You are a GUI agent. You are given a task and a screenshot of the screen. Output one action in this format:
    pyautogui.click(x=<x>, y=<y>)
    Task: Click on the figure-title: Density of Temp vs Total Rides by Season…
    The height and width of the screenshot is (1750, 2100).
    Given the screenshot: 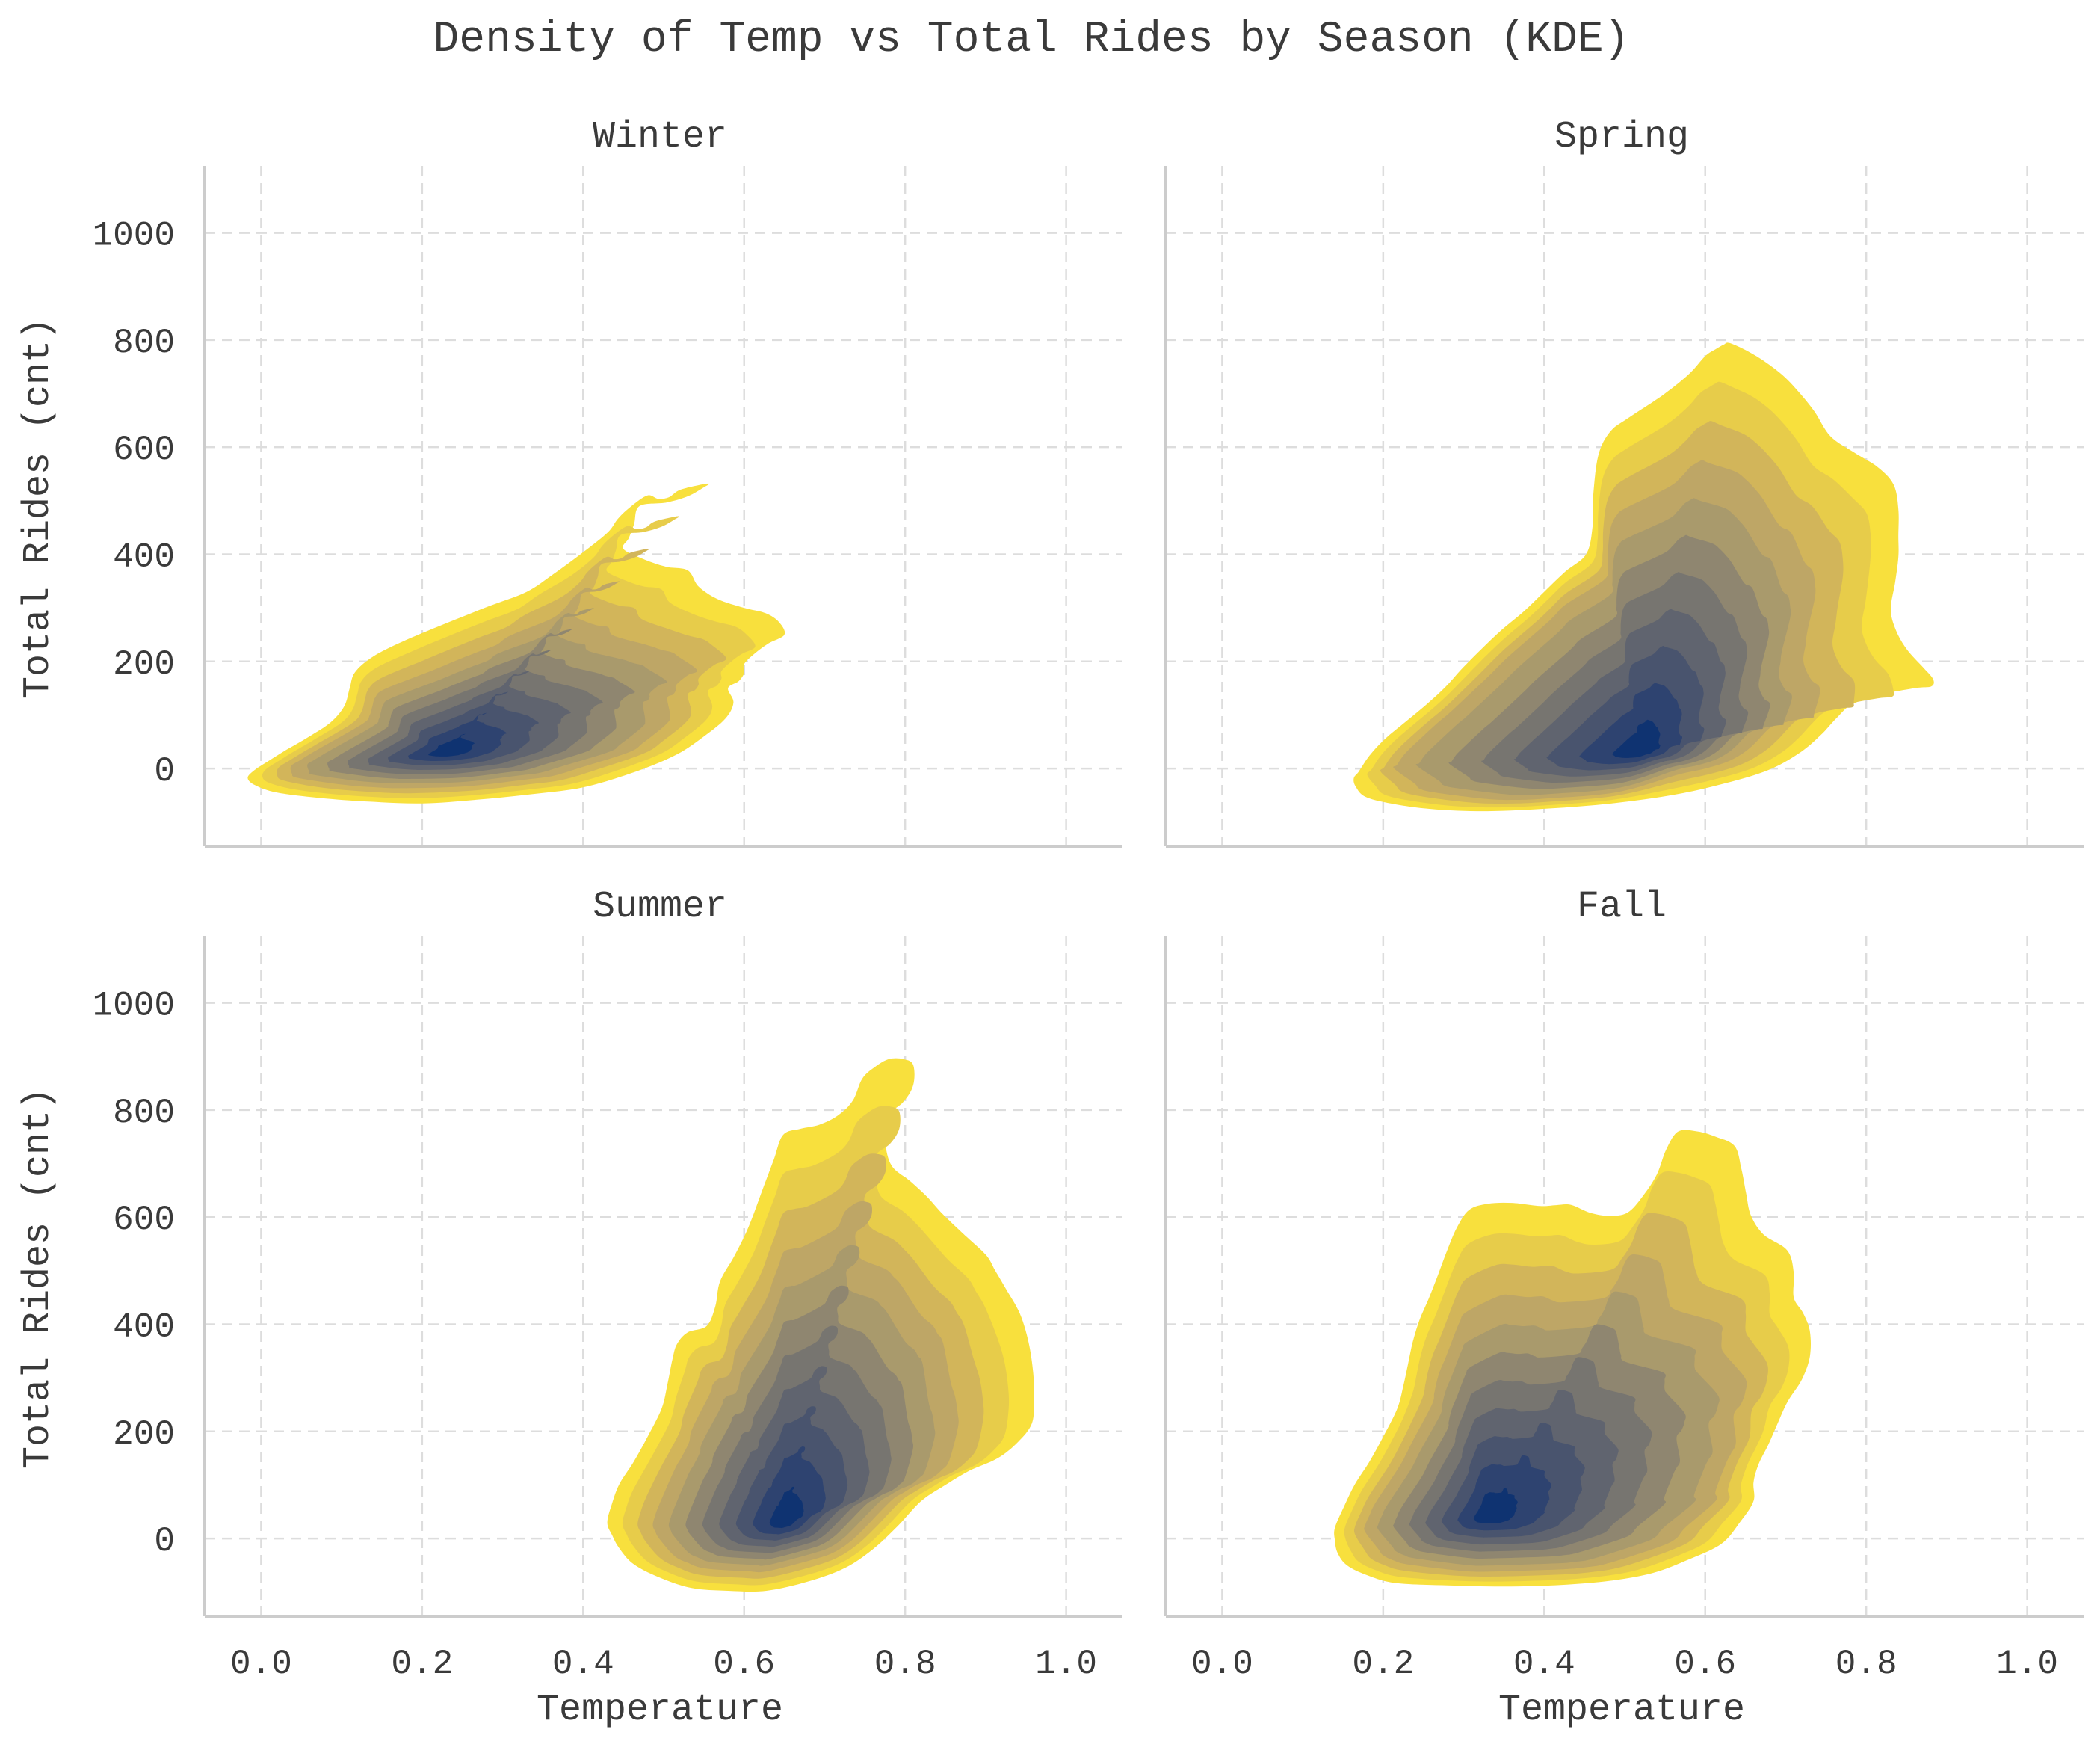 What is the action you would take?
    pyautogui.click(x=1031, y=40)
    